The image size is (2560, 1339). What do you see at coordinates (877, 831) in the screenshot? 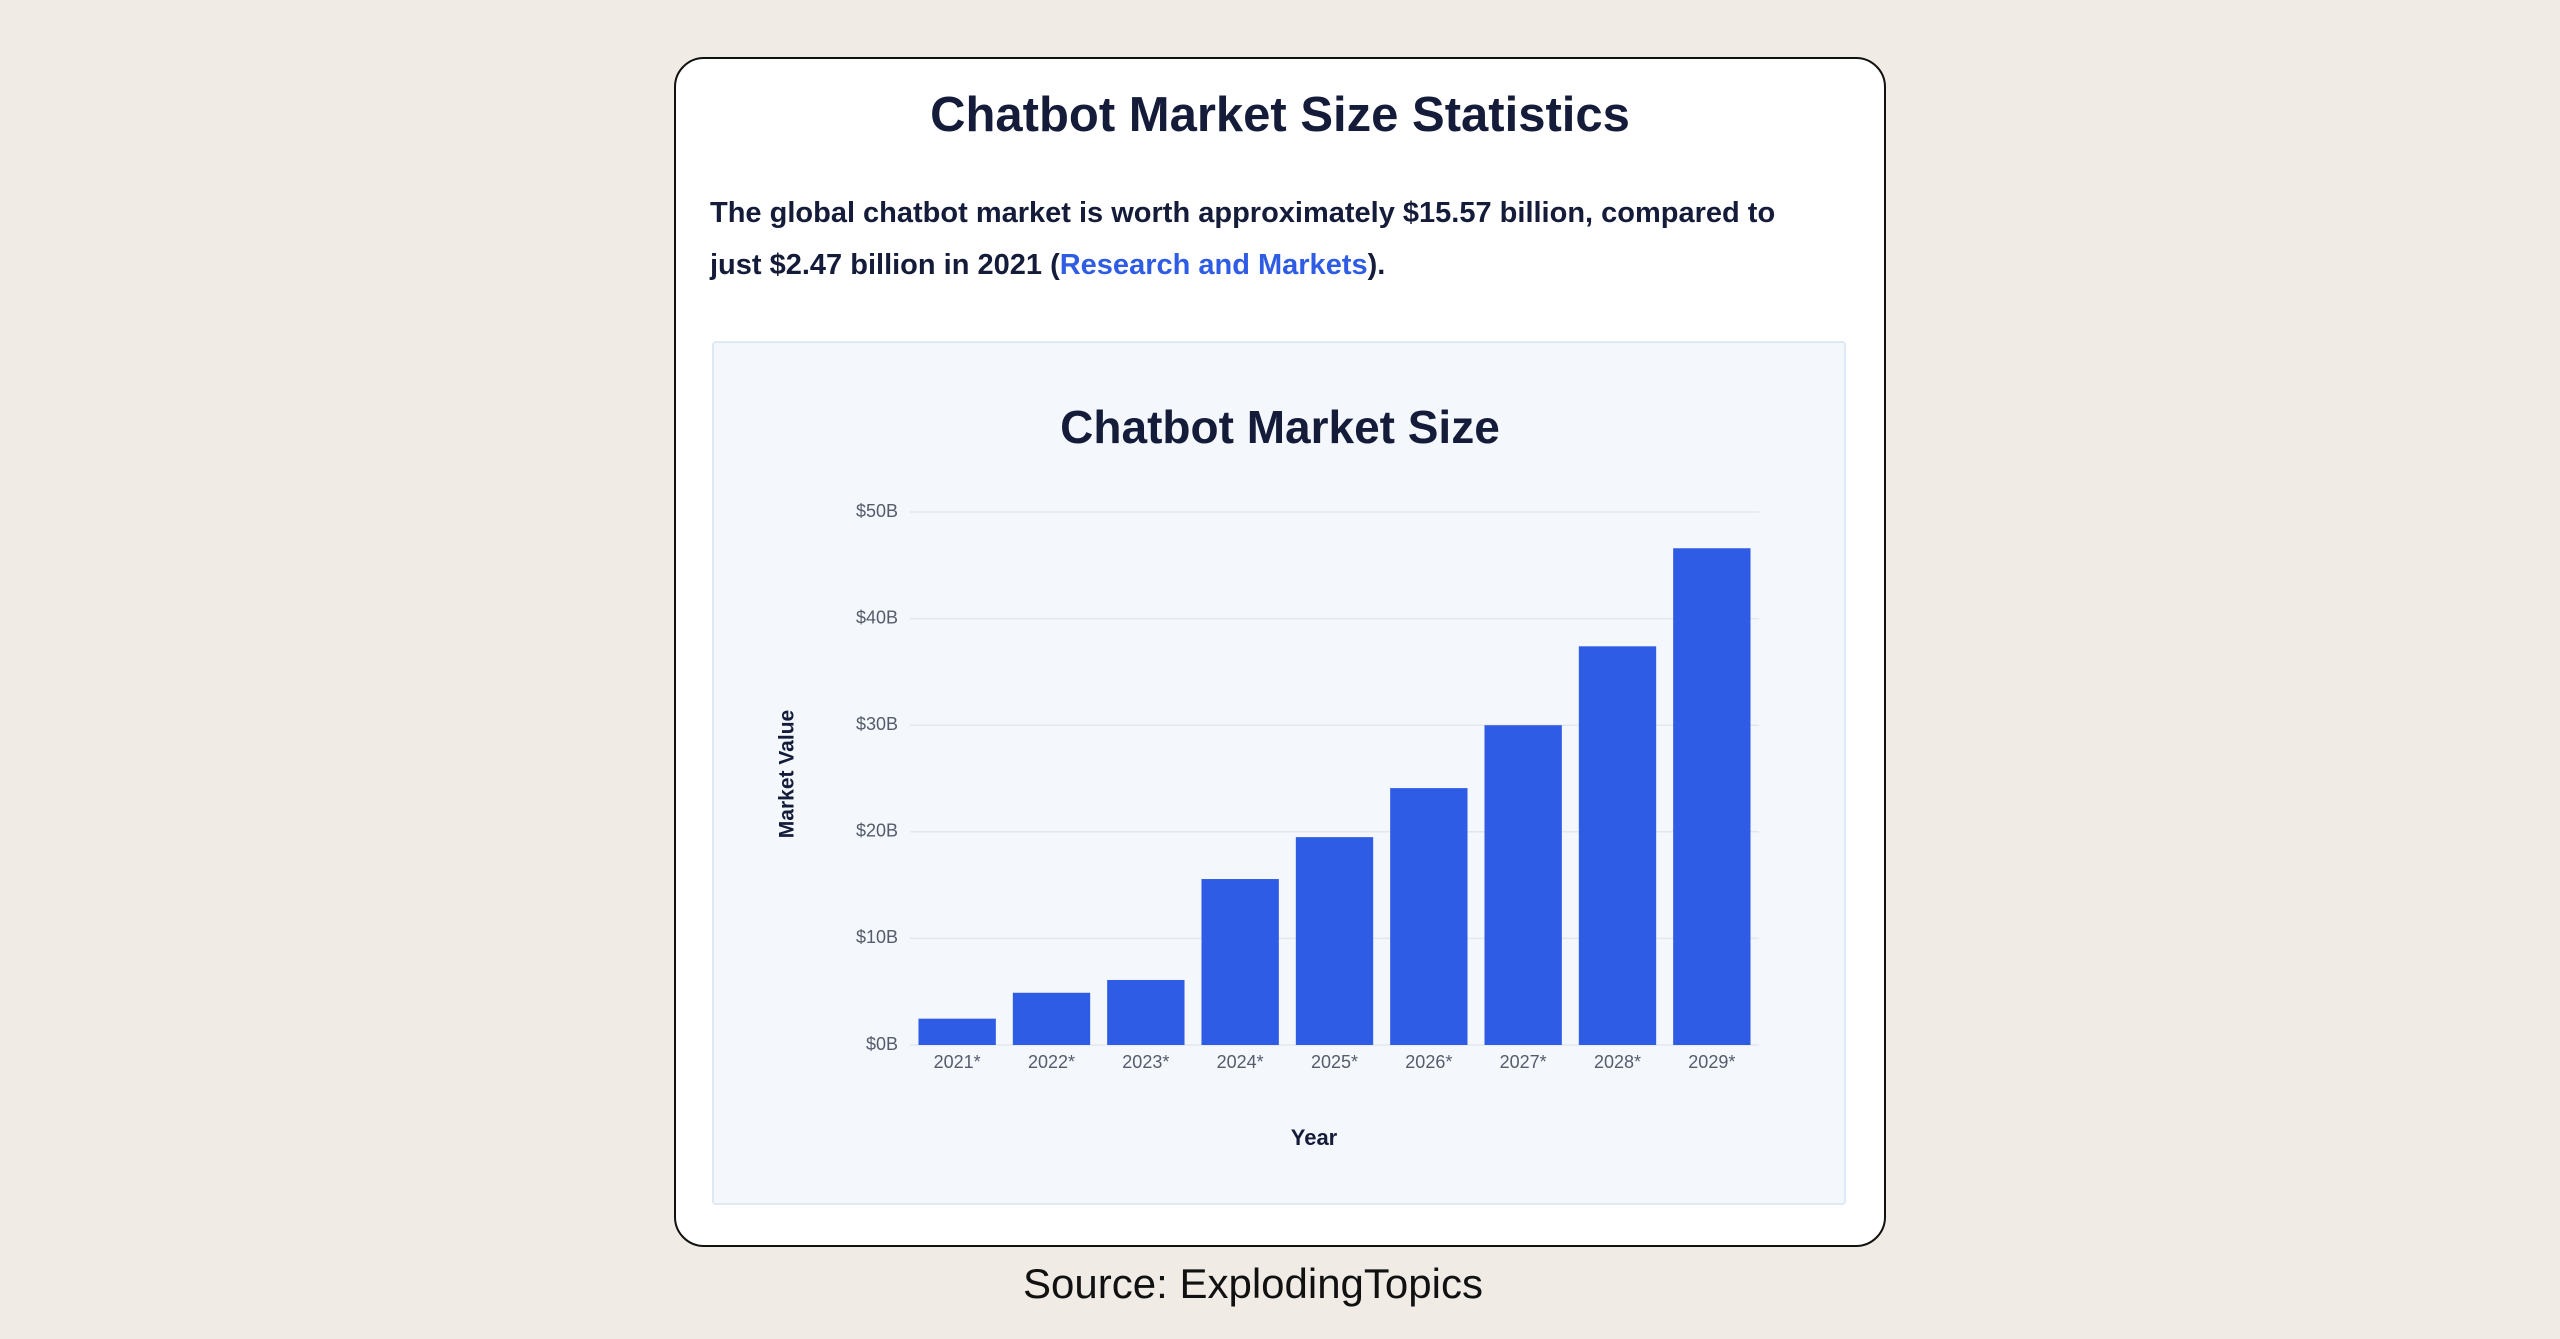
I see `y-tick-label: $20B` at bounding box center [877, 831].